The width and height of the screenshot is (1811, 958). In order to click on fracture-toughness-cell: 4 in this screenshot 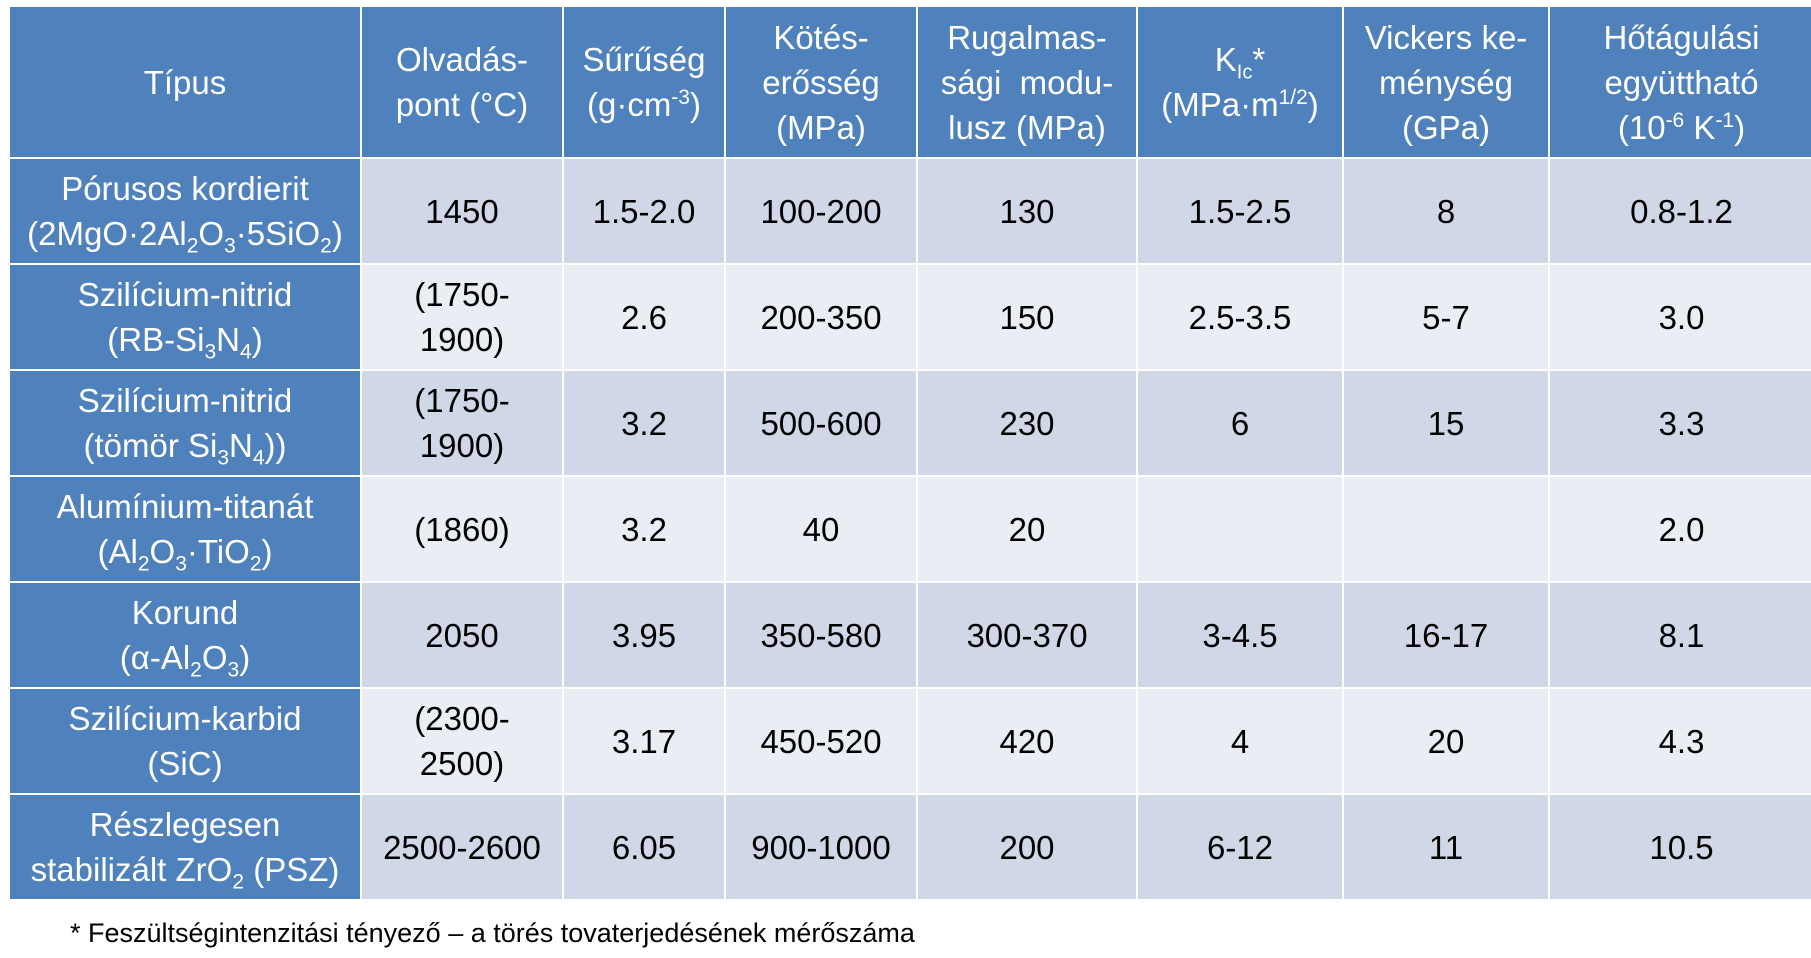, I will do `click(1240, 741)`.